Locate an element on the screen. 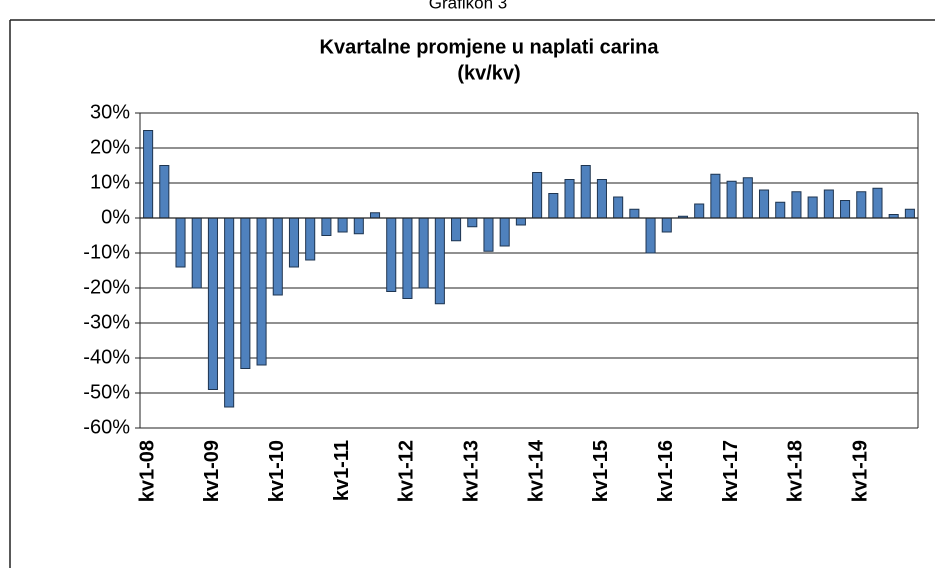  y-tick-label: 20% is located at coordinates (110, 147).